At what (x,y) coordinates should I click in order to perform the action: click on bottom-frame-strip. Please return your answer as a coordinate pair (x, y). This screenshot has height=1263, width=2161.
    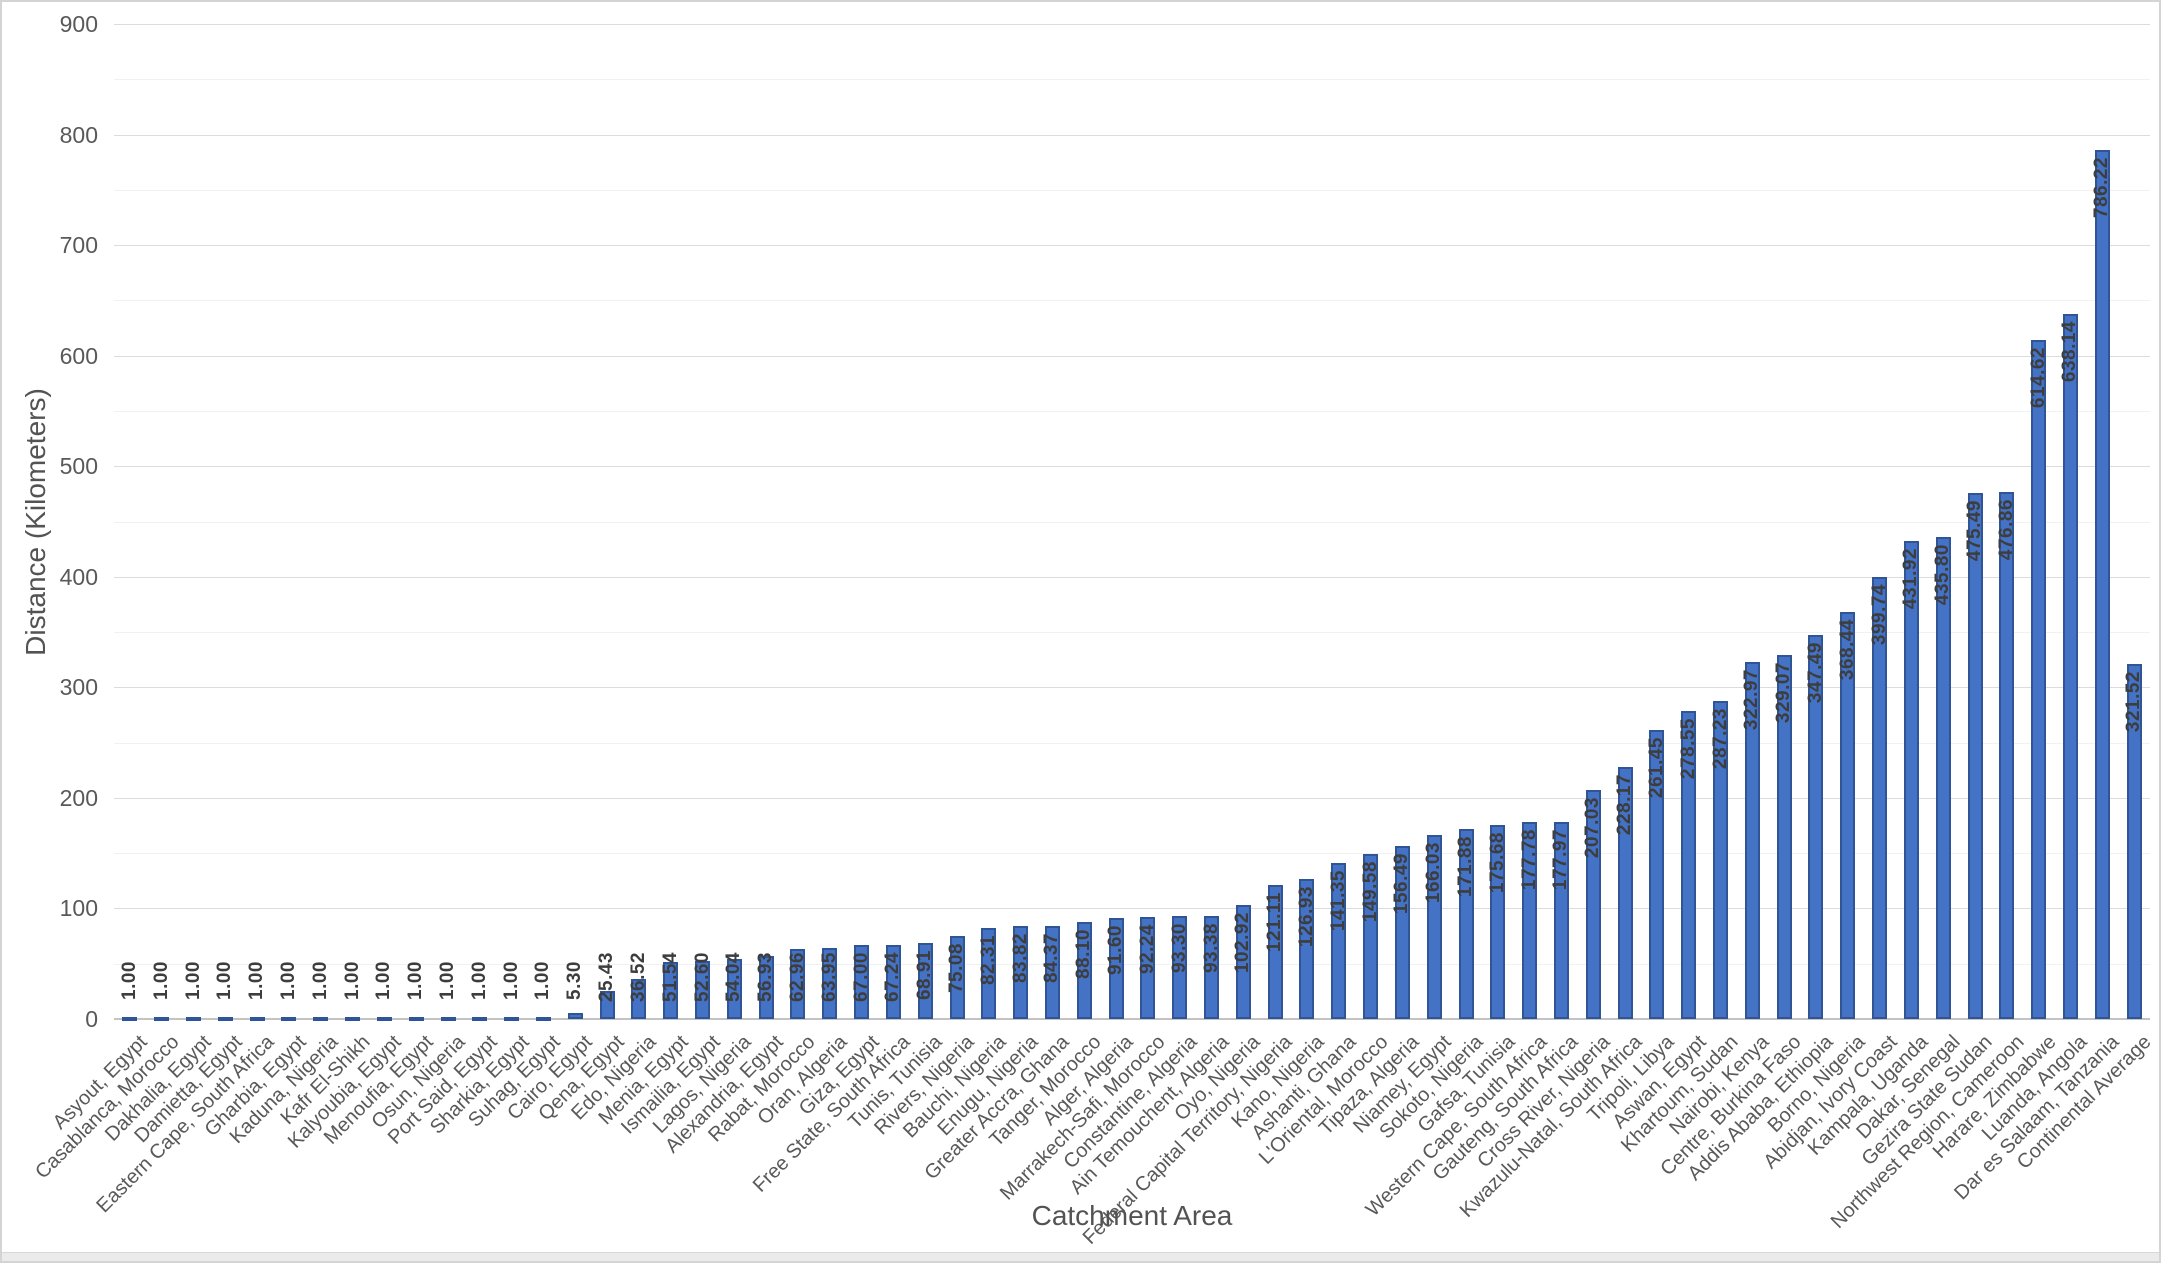
    Looking at the image, I should click on (1080, 1256).